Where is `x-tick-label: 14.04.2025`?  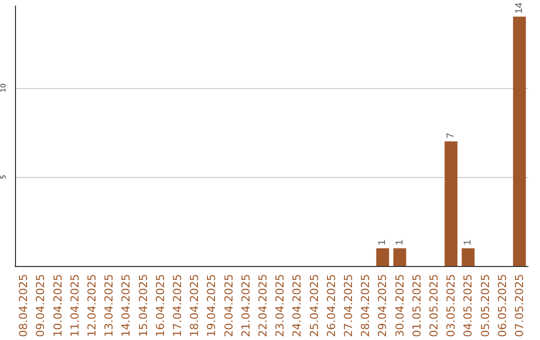
x-tick-label: 14.04.2025 is located at coordinates (126, 306).